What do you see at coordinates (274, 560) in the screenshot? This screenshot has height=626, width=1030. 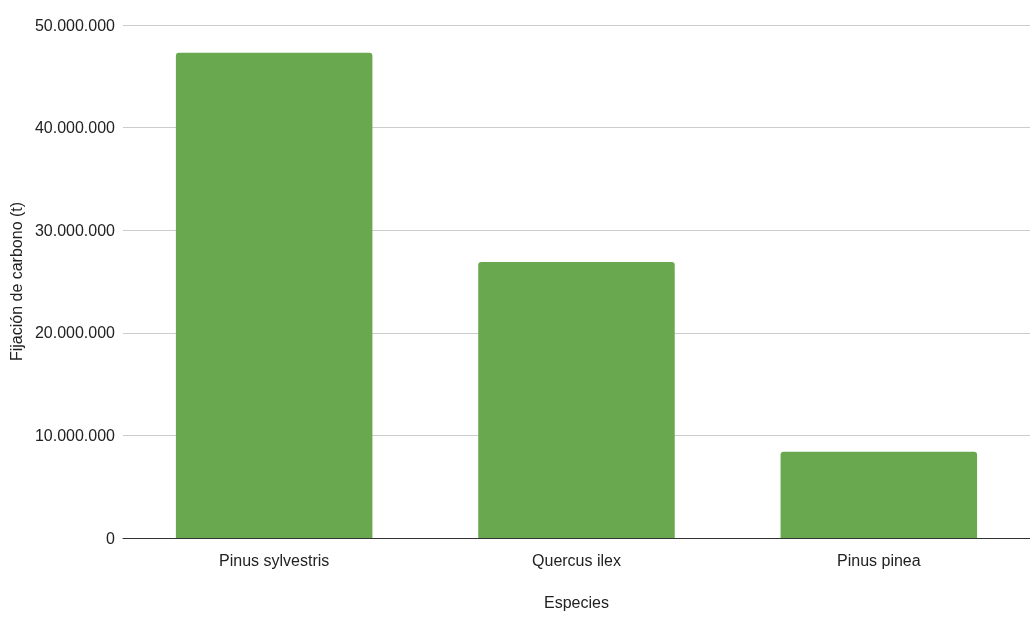 I see `x-tick-label: Pinus sylvestris` at bounding box center [274, 560].